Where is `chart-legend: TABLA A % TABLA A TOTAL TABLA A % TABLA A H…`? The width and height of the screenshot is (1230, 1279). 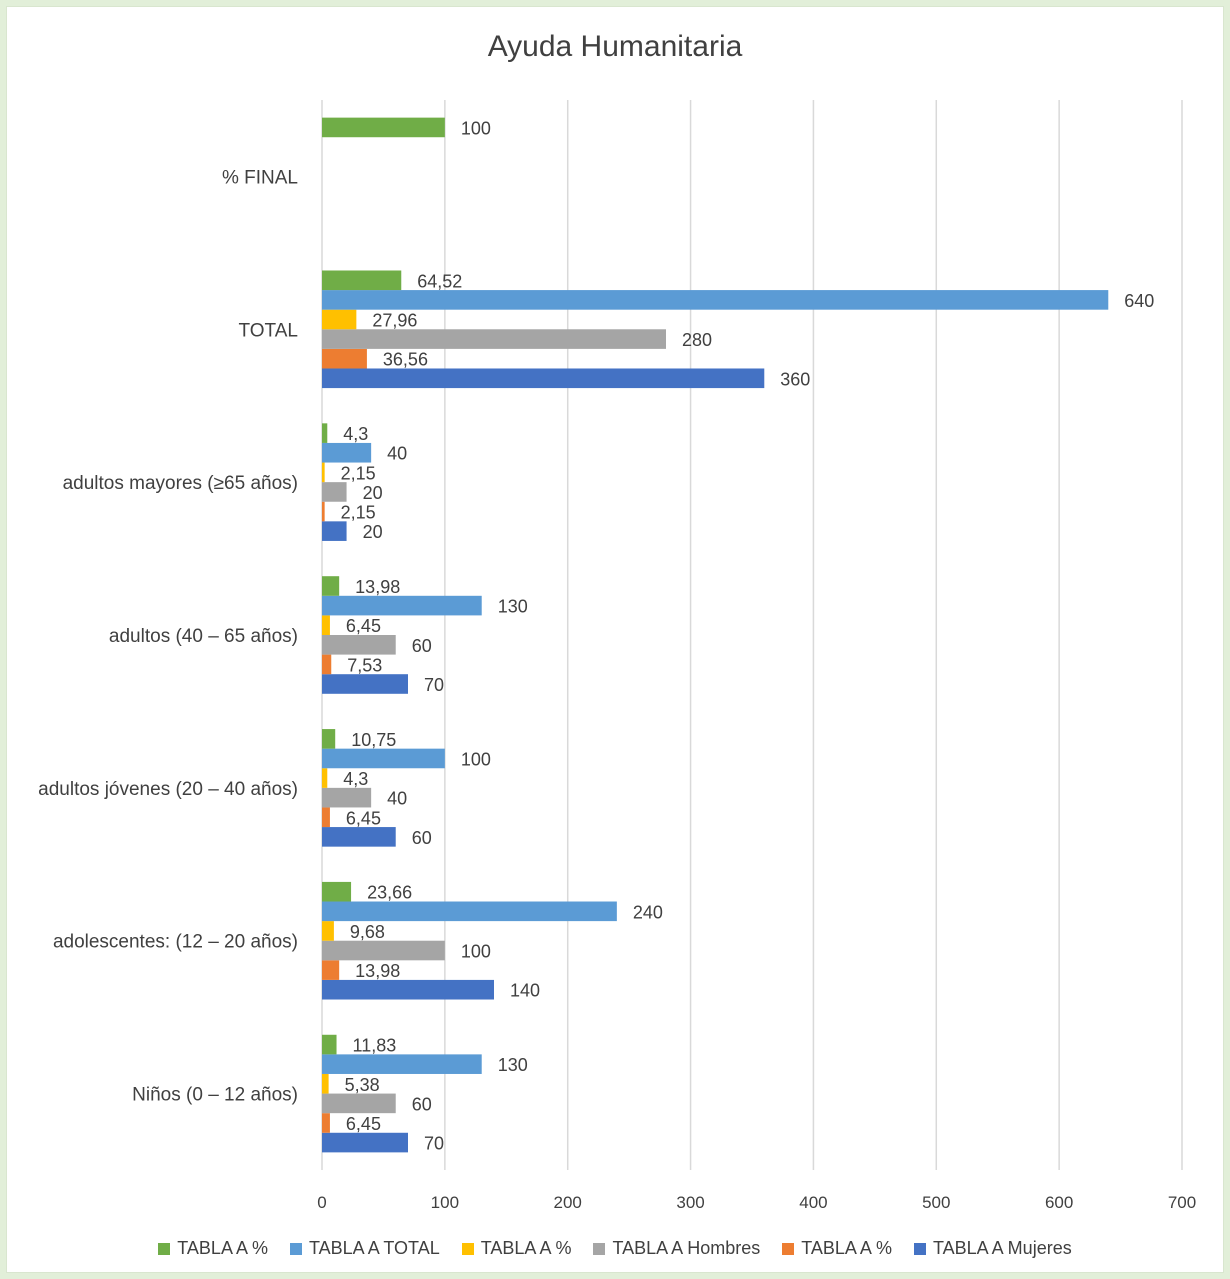
chart-legend: TABLA A % TABLA A TOTAL TABLA A % TABLA A H… is located at coordinates (615, 1248).